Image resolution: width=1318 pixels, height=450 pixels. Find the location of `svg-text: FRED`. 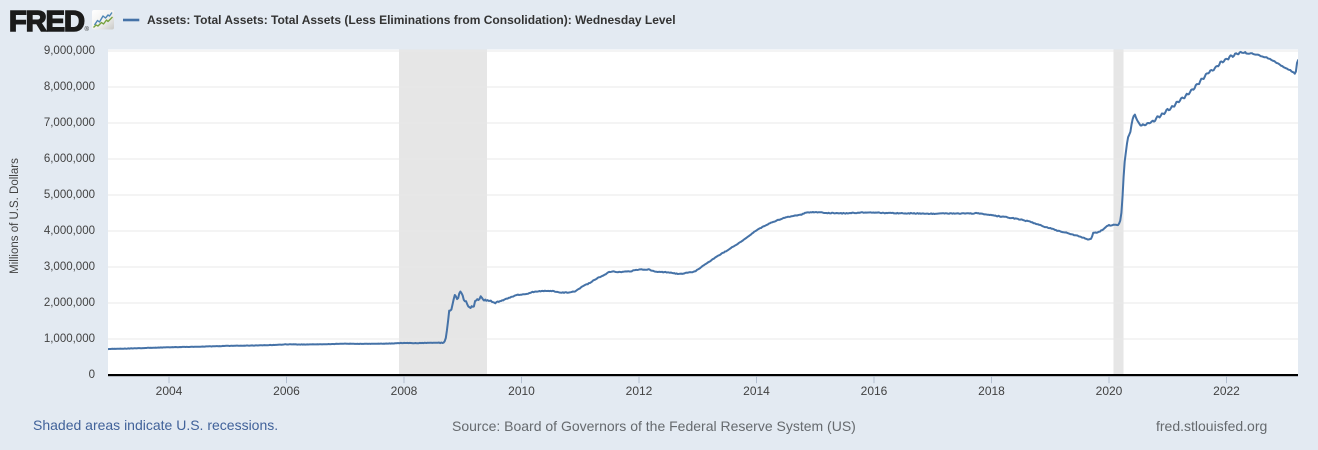

svg-text: FRED is located at coordinates (46, 22).